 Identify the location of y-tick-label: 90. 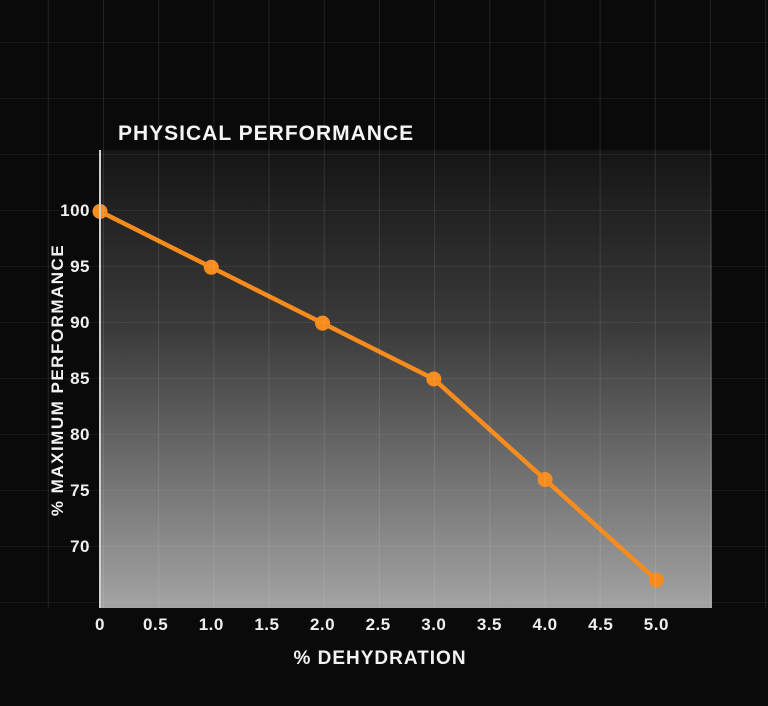
(80, 323).